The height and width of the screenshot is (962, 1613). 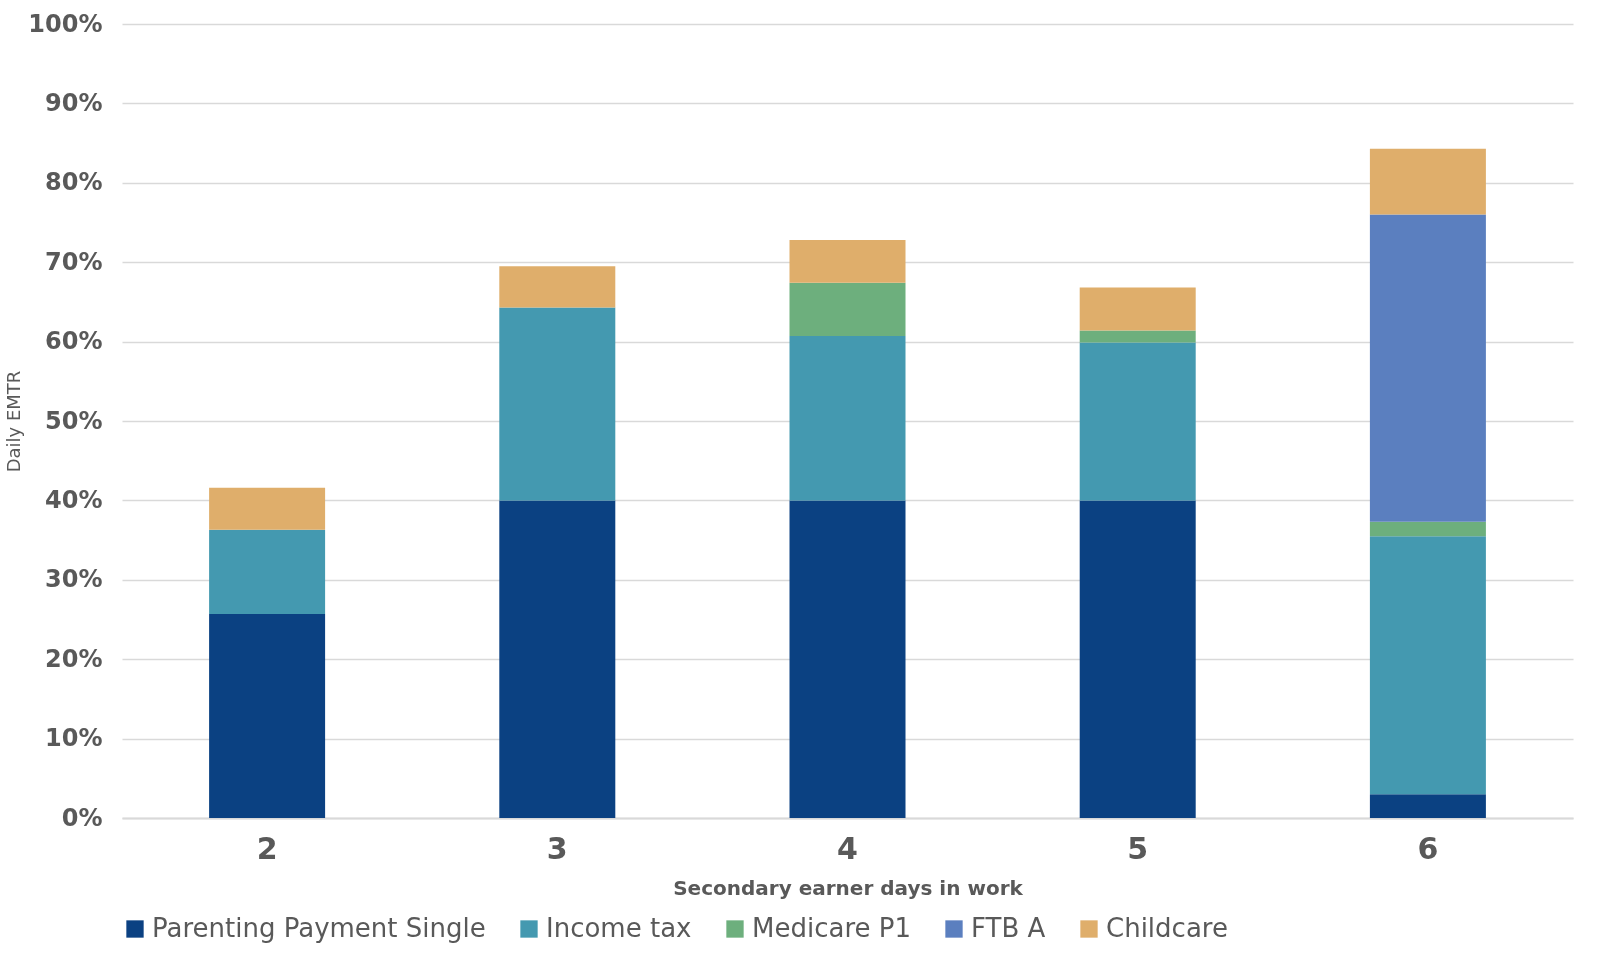 What do you see at coordinates (74, 261) in the screenshot?
I see `y-tick-label: 70%` at bounding box center [74, 261].